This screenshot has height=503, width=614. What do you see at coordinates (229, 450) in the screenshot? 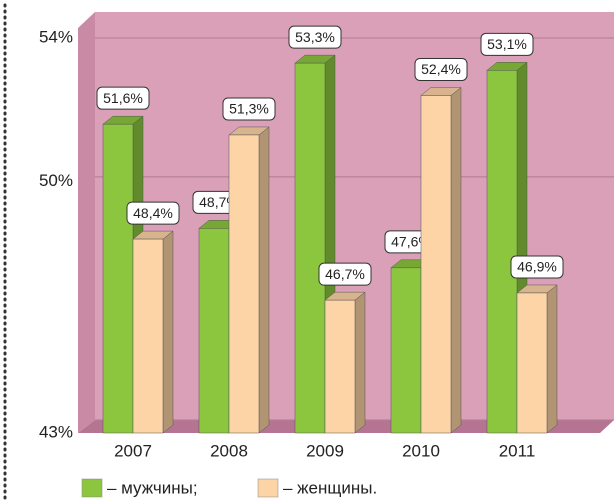
I see `x-tick-label: 2008` at bounding box center [229, 450].